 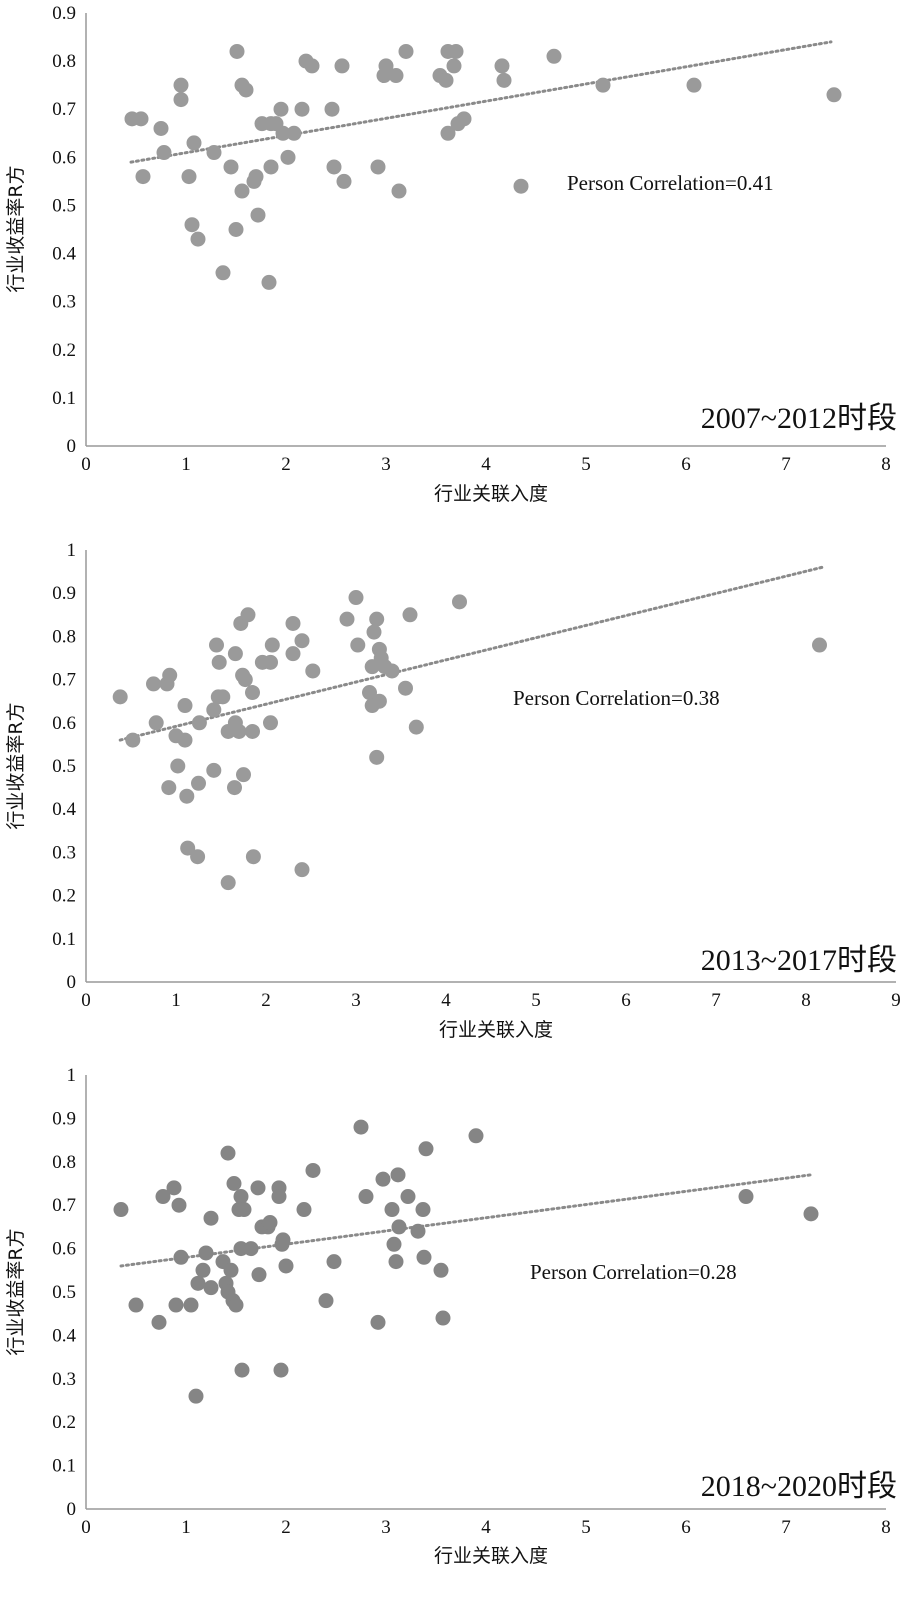 What do you see at coordinates (64, 1118) in the screenshot?
I see `y-tick-label: 0.9` at bounding box center [64, 1118].